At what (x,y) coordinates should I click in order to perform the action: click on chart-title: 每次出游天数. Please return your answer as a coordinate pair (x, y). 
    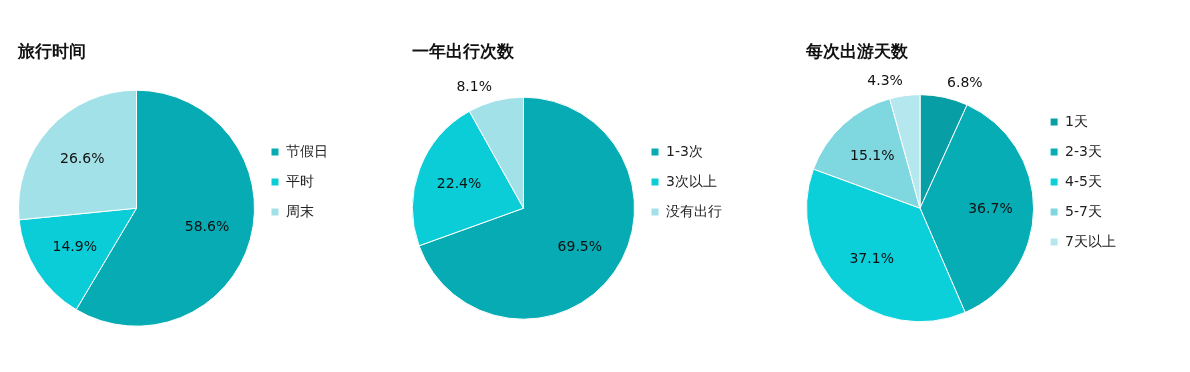
    Looking at the image, I should click on (857, 50).